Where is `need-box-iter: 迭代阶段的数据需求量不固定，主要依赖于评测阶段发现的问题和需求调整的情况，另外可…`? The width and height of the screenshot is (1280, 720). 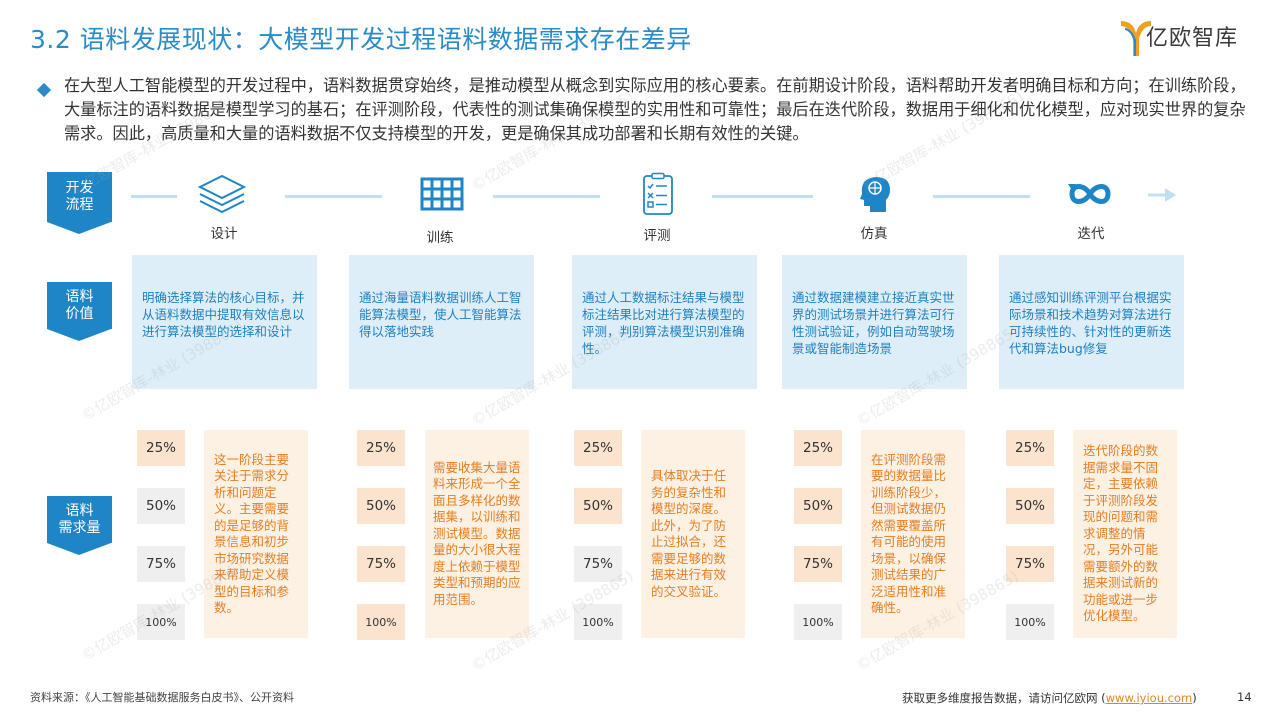 need-box-iter: 迭代阶段的数据需求量不固定，主要依赖于评测阶段发现的问题和需求调整的情况，另外可… is located at coordinates (1125, 534).